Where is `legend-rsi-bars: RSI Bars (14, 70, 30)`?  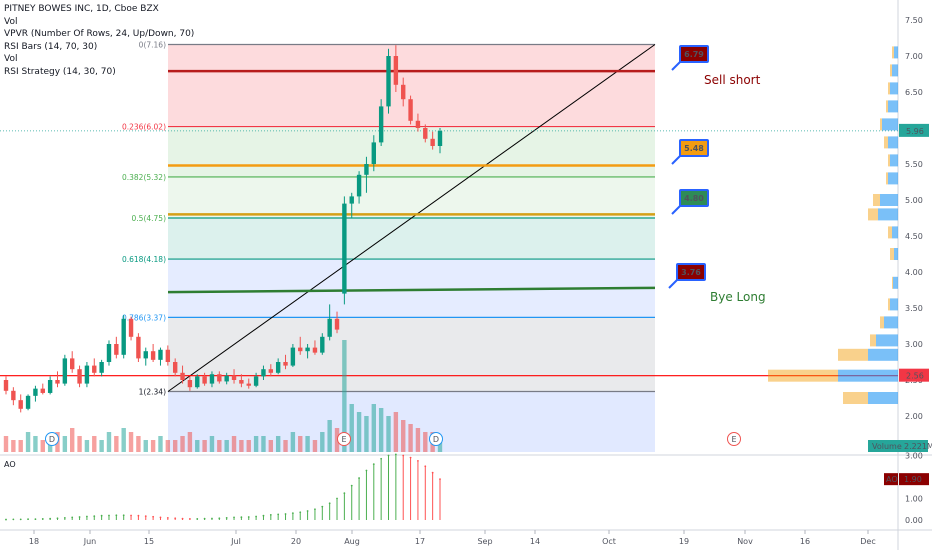 legend-rsi-bars: RSI Bars (14, 70, 30) is located at coordinates (51, 46).